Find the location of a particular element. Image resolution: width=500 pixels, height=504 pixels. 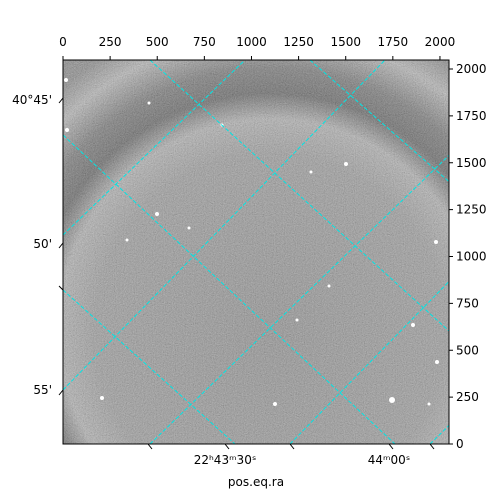

y-tick-label: 750 is located at coordinates (467, 303).